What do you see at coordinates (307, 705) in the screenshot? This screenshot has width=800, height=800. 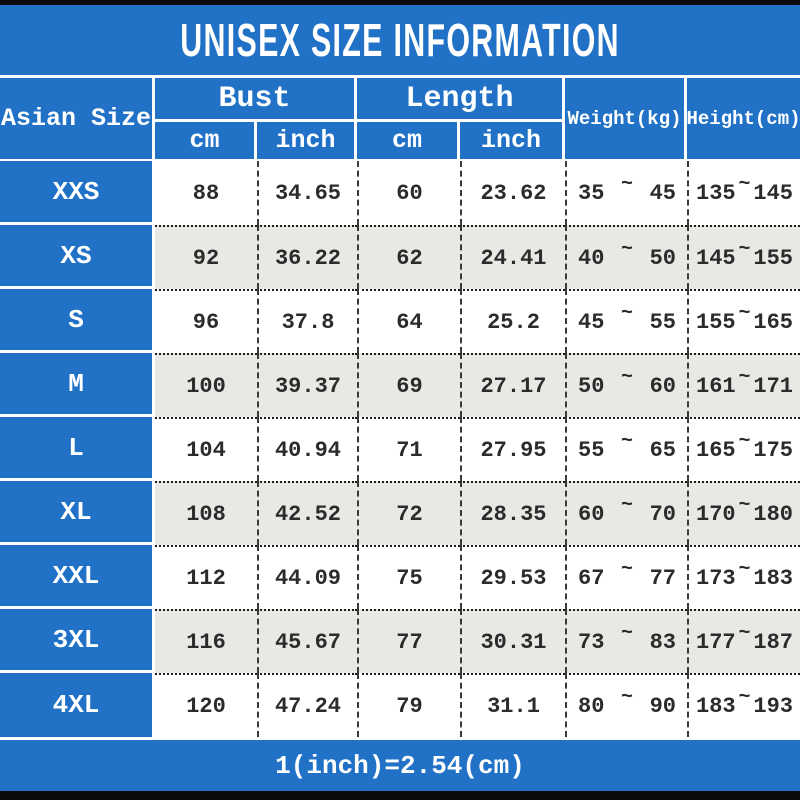 I see `bust-inch-cell: 47.24` at bounding box center [307, 705].